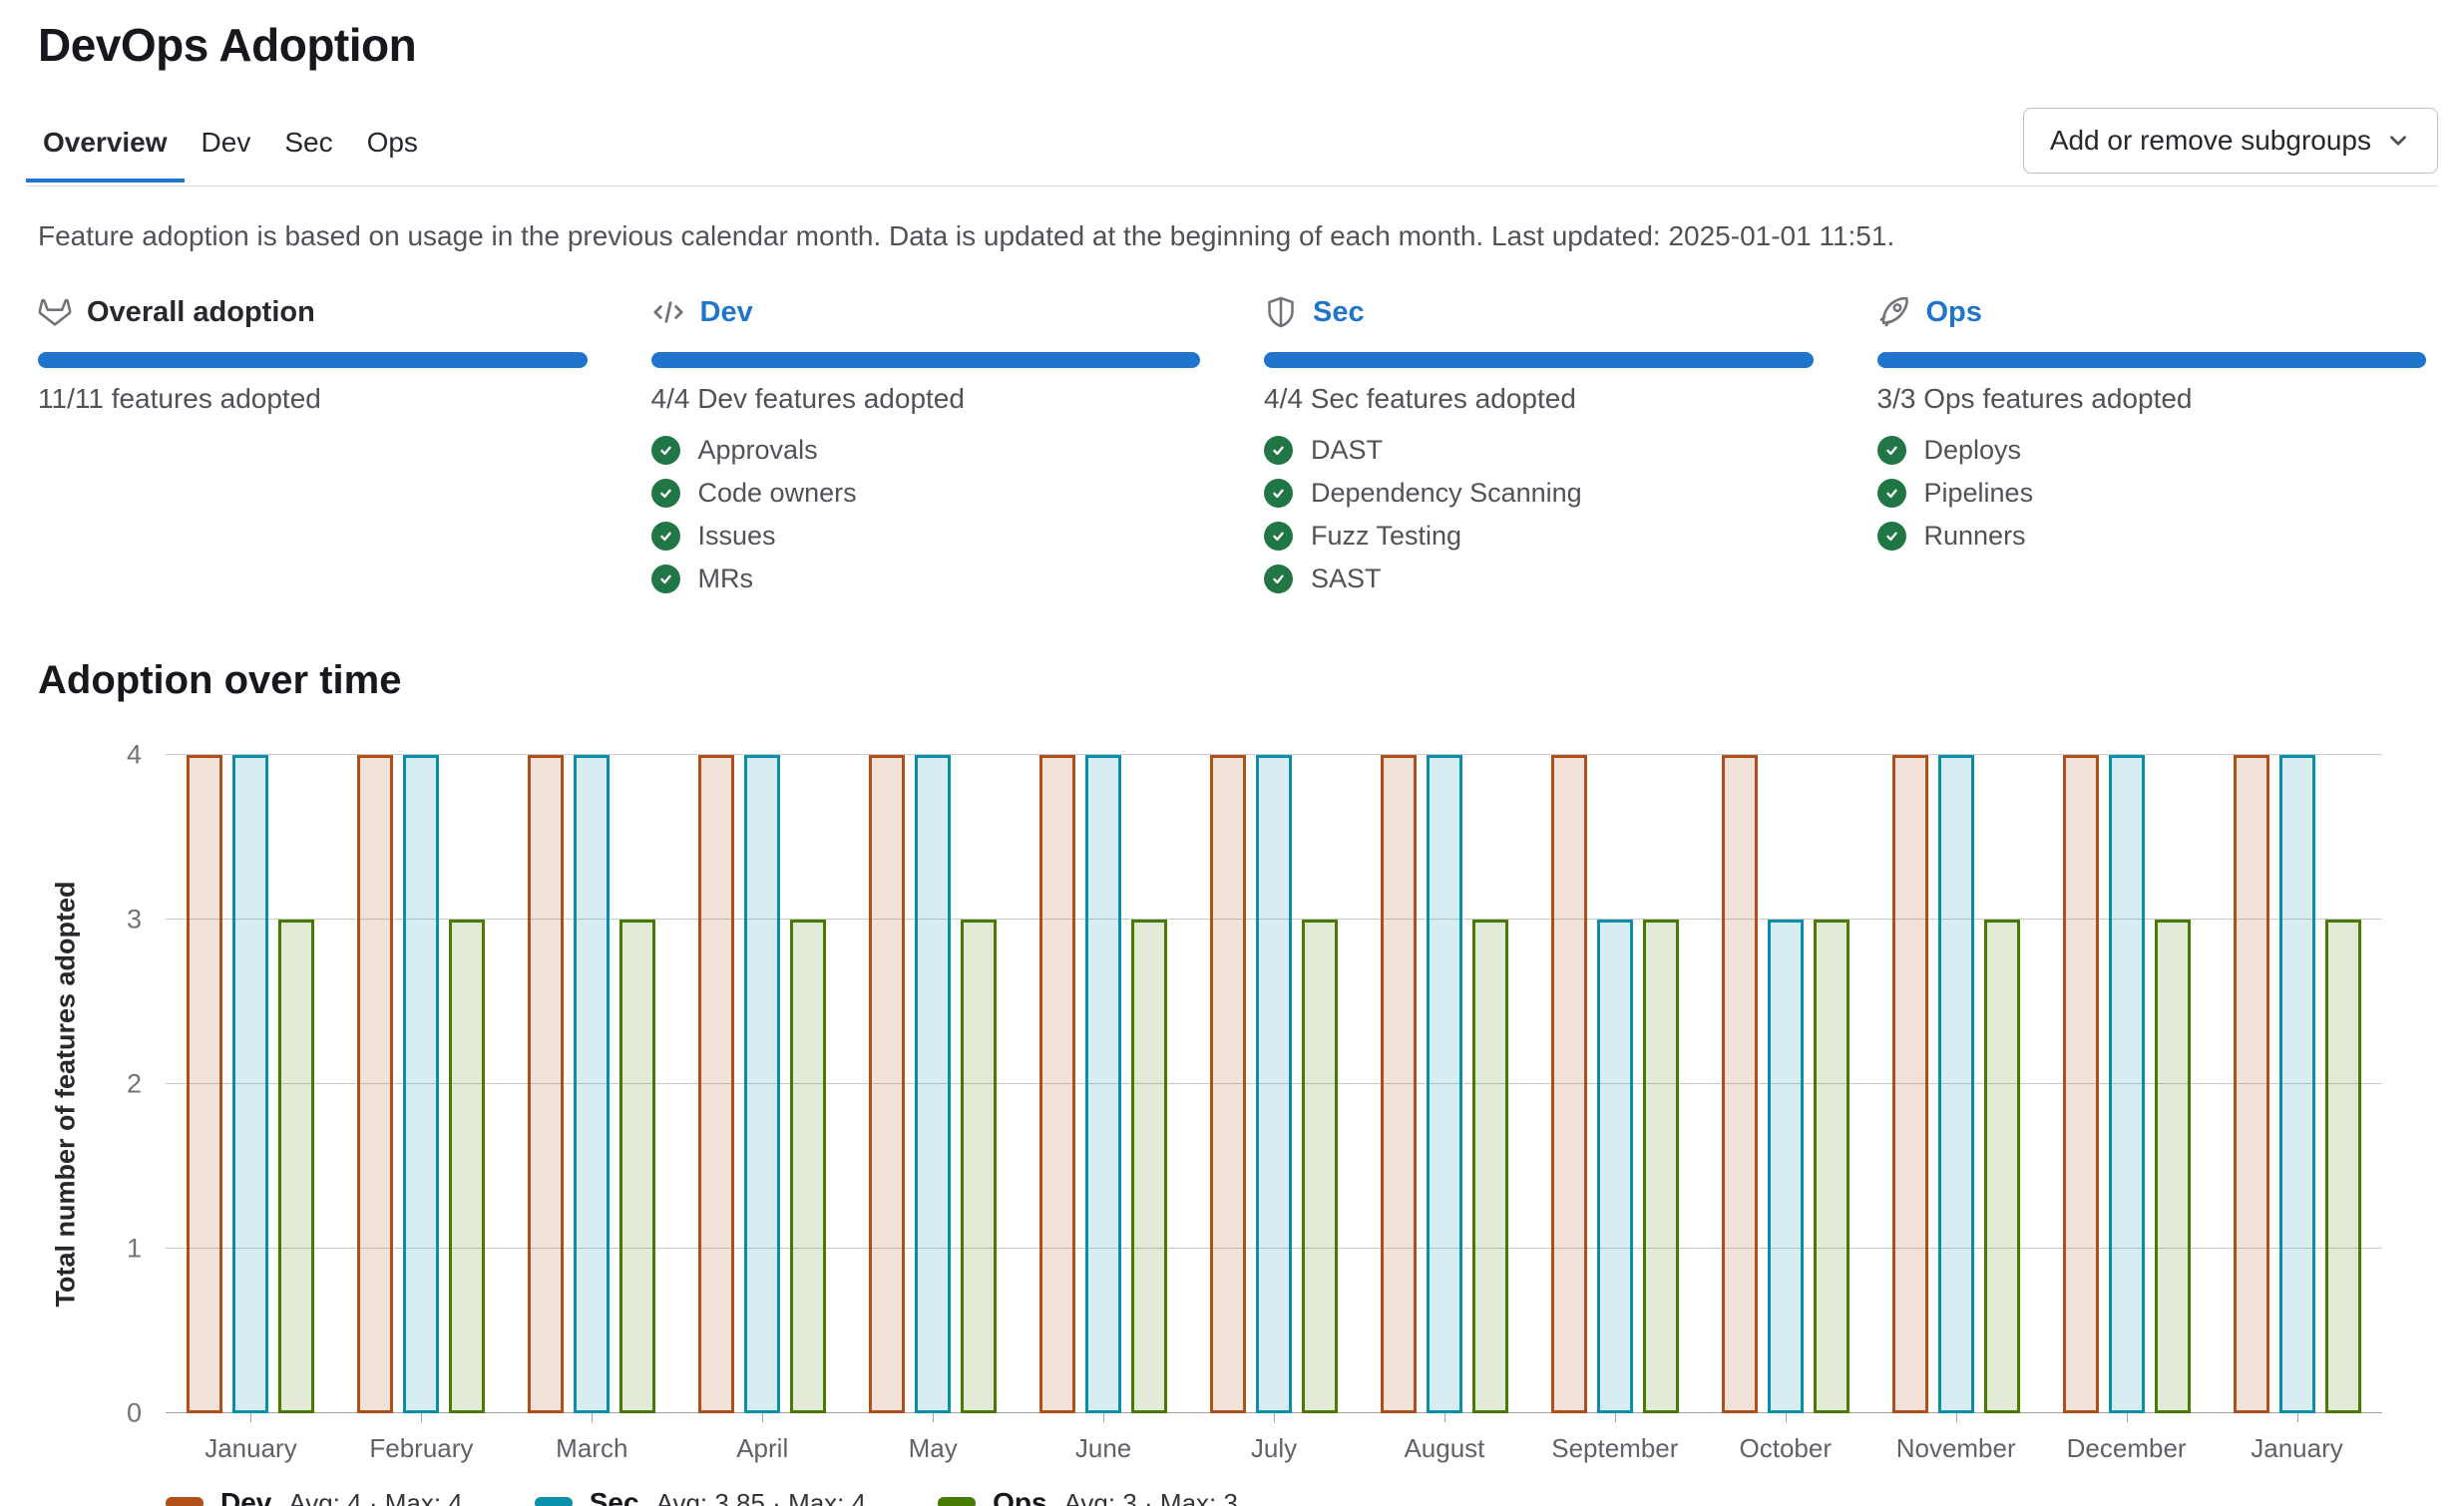 This screenshot has width=2464, height=1506. What do you see at coordinates (926, 312) in the screenshot?
I see `card-header: Dev` at bounding box center [926, 312].